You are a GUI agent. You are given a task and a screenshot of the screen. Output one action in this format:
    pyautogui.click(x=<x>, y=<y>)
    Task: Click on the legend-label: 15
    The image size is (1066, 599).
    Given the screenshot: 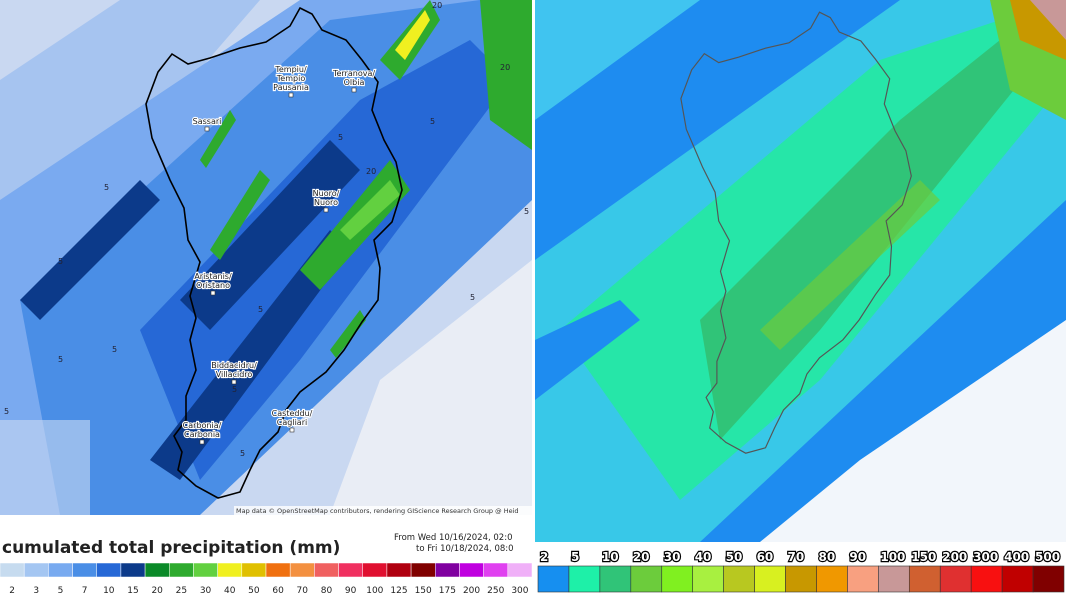 What is the action you would take?
    pyautogui.click(x=132, y=591)
    